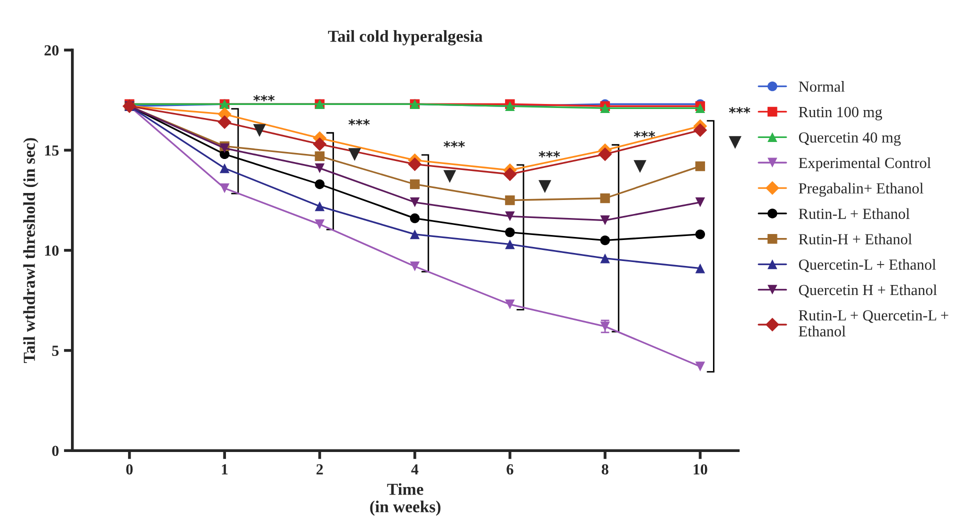 The image size is (965, 527). Describe the element at coordinates (854, 213) in the screenshot. I see `legend-label: Rutin-L + Ethanol` at that location.